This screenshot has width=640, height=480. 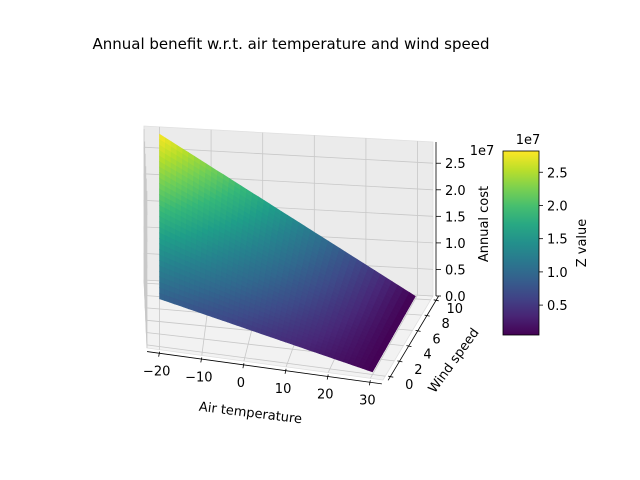 I want to click on colorbar-tick-label: 1.5, so click(x=557, y=240).